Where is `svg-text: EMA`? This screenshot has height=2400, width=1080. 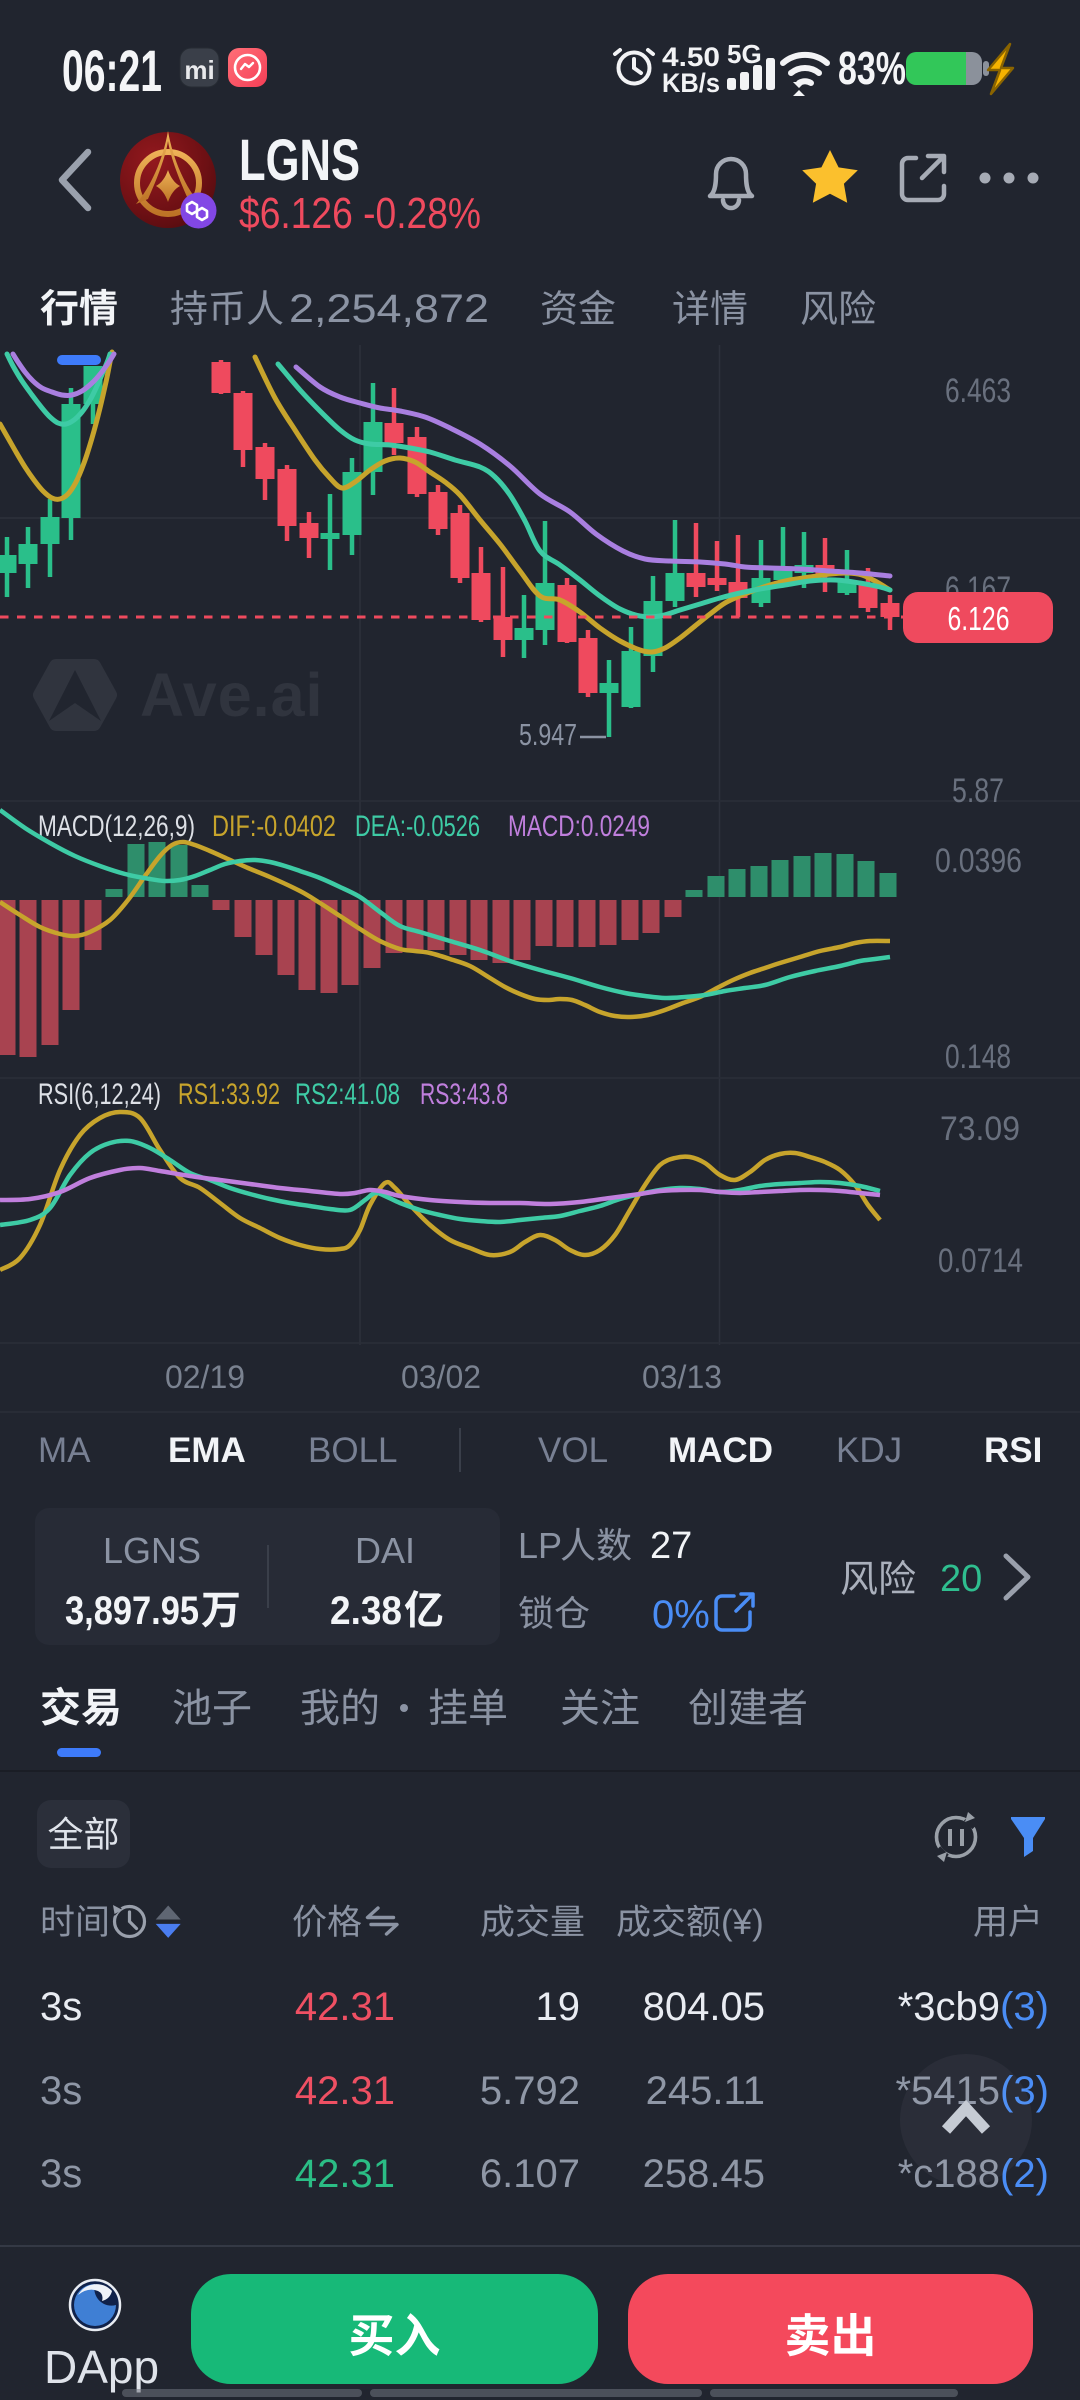
svg-text: EMA is located at coordinates (207, 1450).